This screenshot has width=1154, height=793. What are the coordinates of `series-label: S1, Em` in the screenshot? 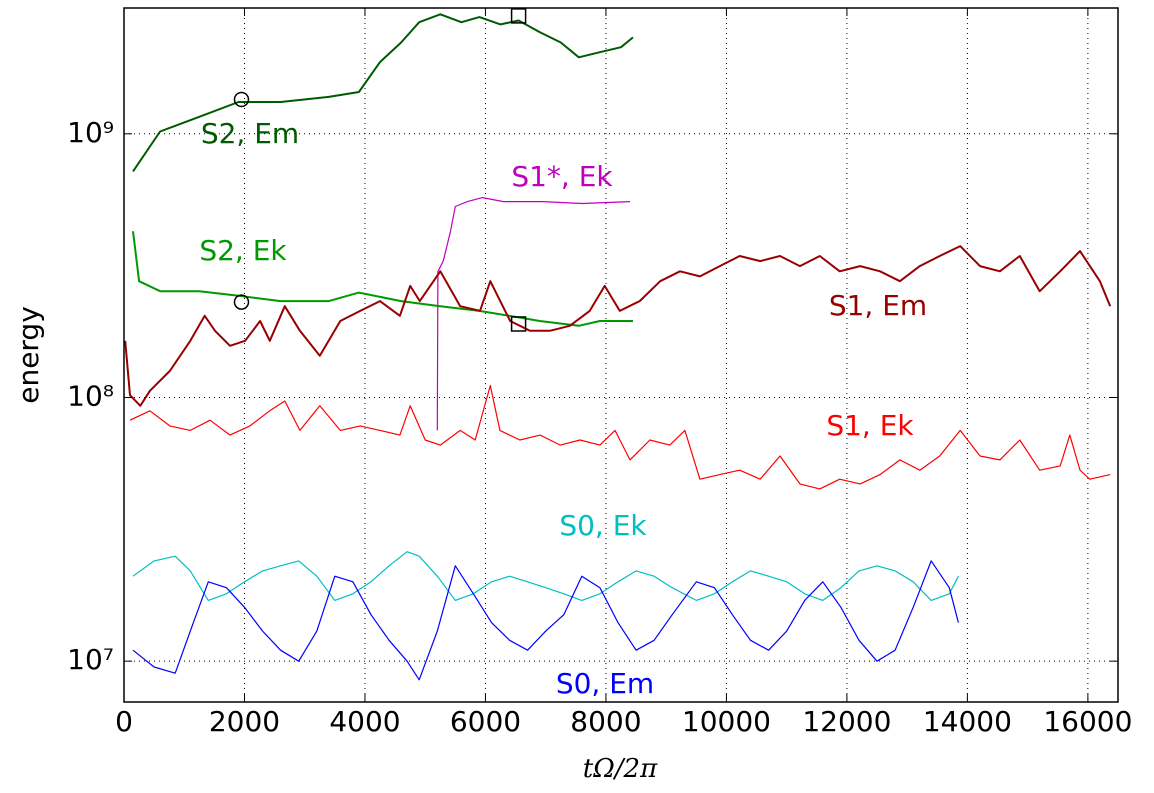 It's located at (878, 305).